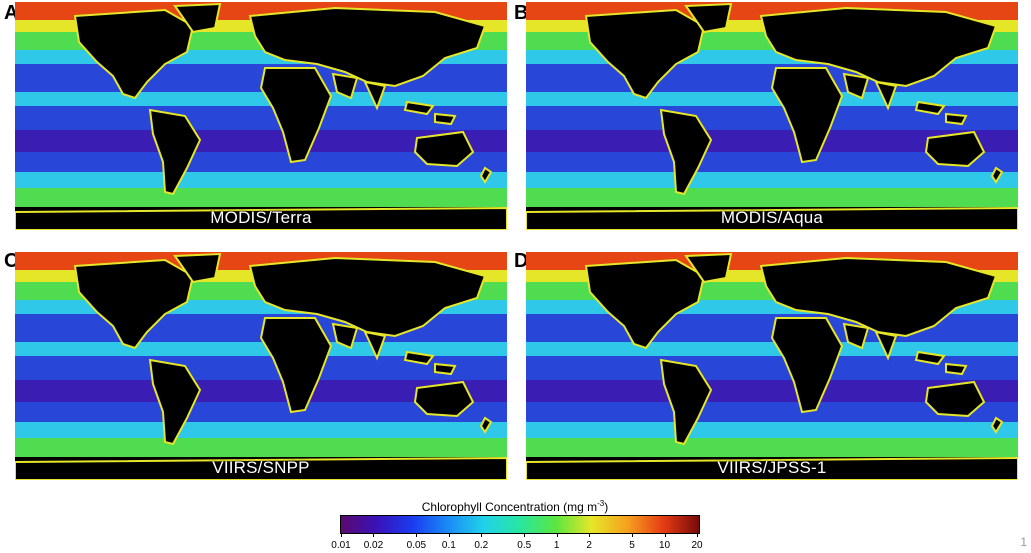 Image resolution: width=1031 pixels, height=553 pixels. Describe the element at coordinates (11, 13) in the screenshot. I see `panel-letter-a: A` at that location.